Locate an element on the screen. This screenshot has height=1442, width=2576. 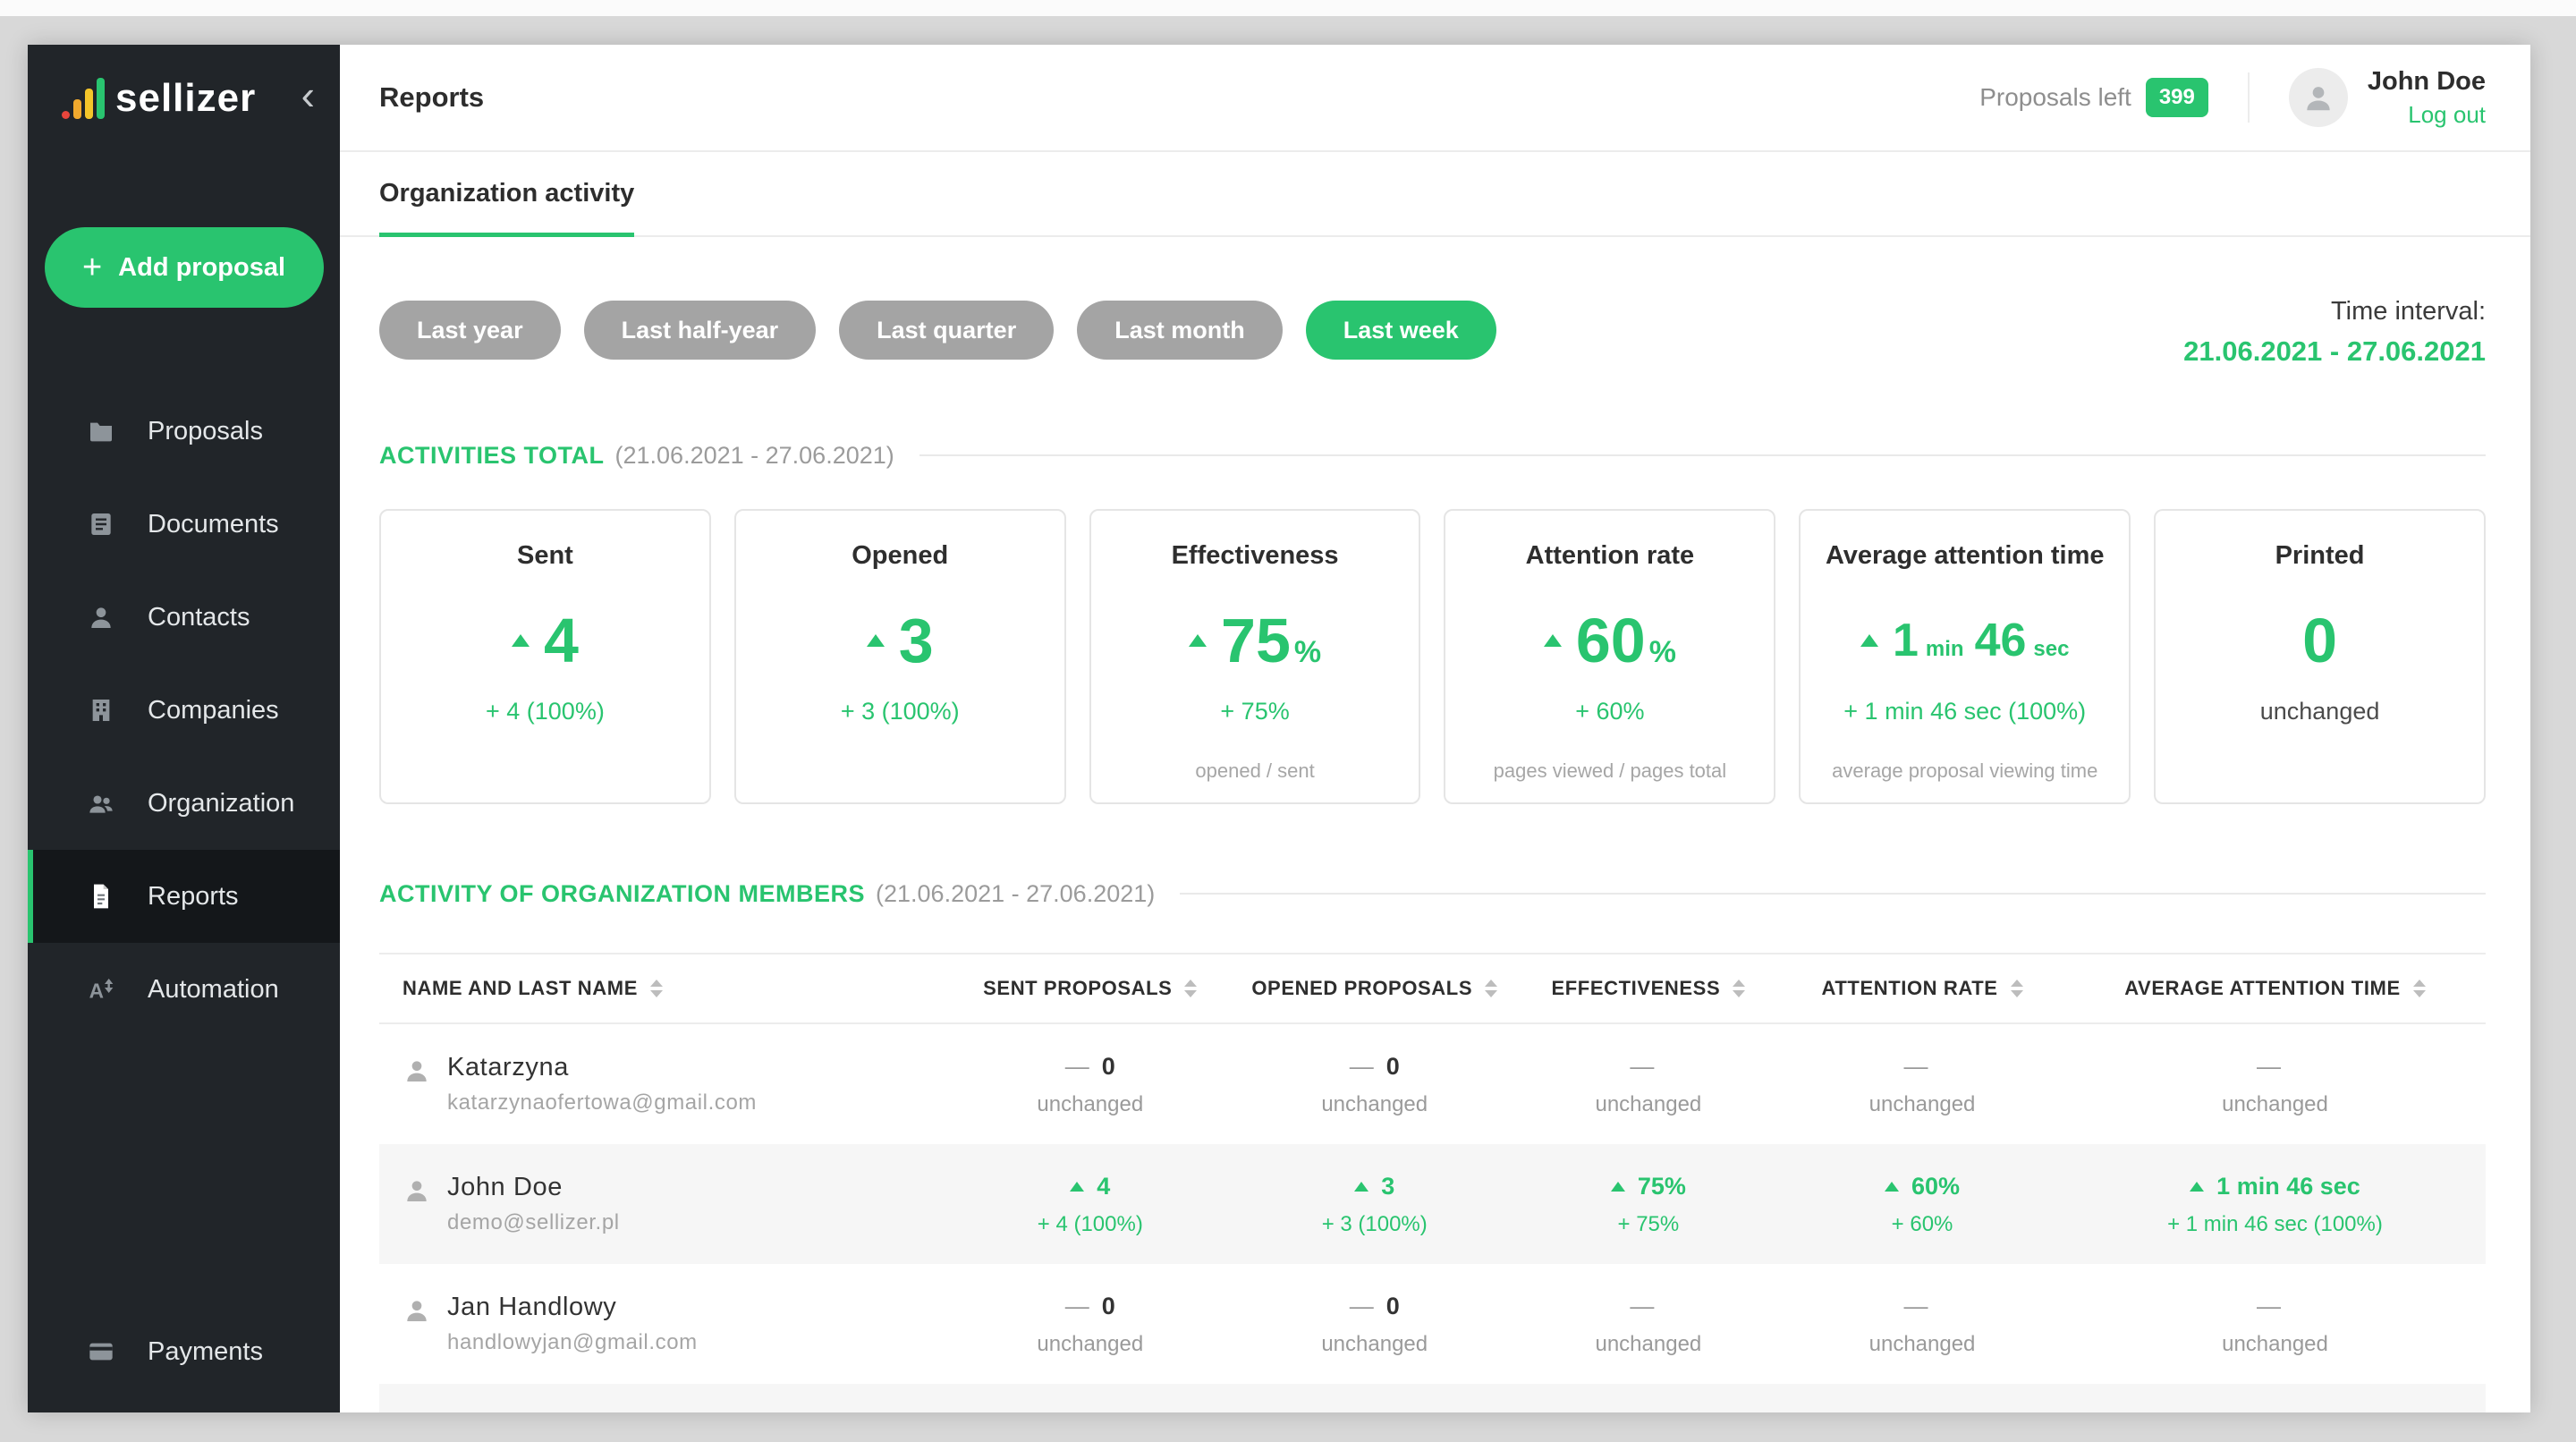
tabs-bar: Organization activity is located at coordinates (1435, 194).